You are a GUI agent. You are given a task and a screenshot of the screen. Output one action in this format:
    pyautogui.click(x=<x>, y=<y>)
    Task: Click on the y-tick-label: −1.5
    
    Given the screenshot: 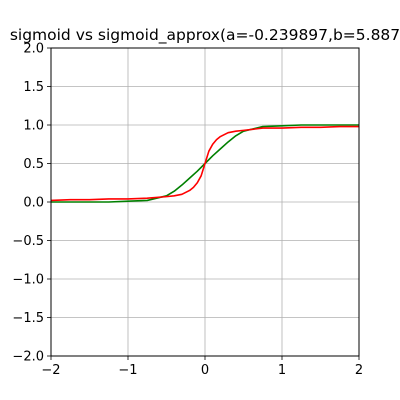 What is the action you would take?
    pyautogui.click(x=28, y=318)
    